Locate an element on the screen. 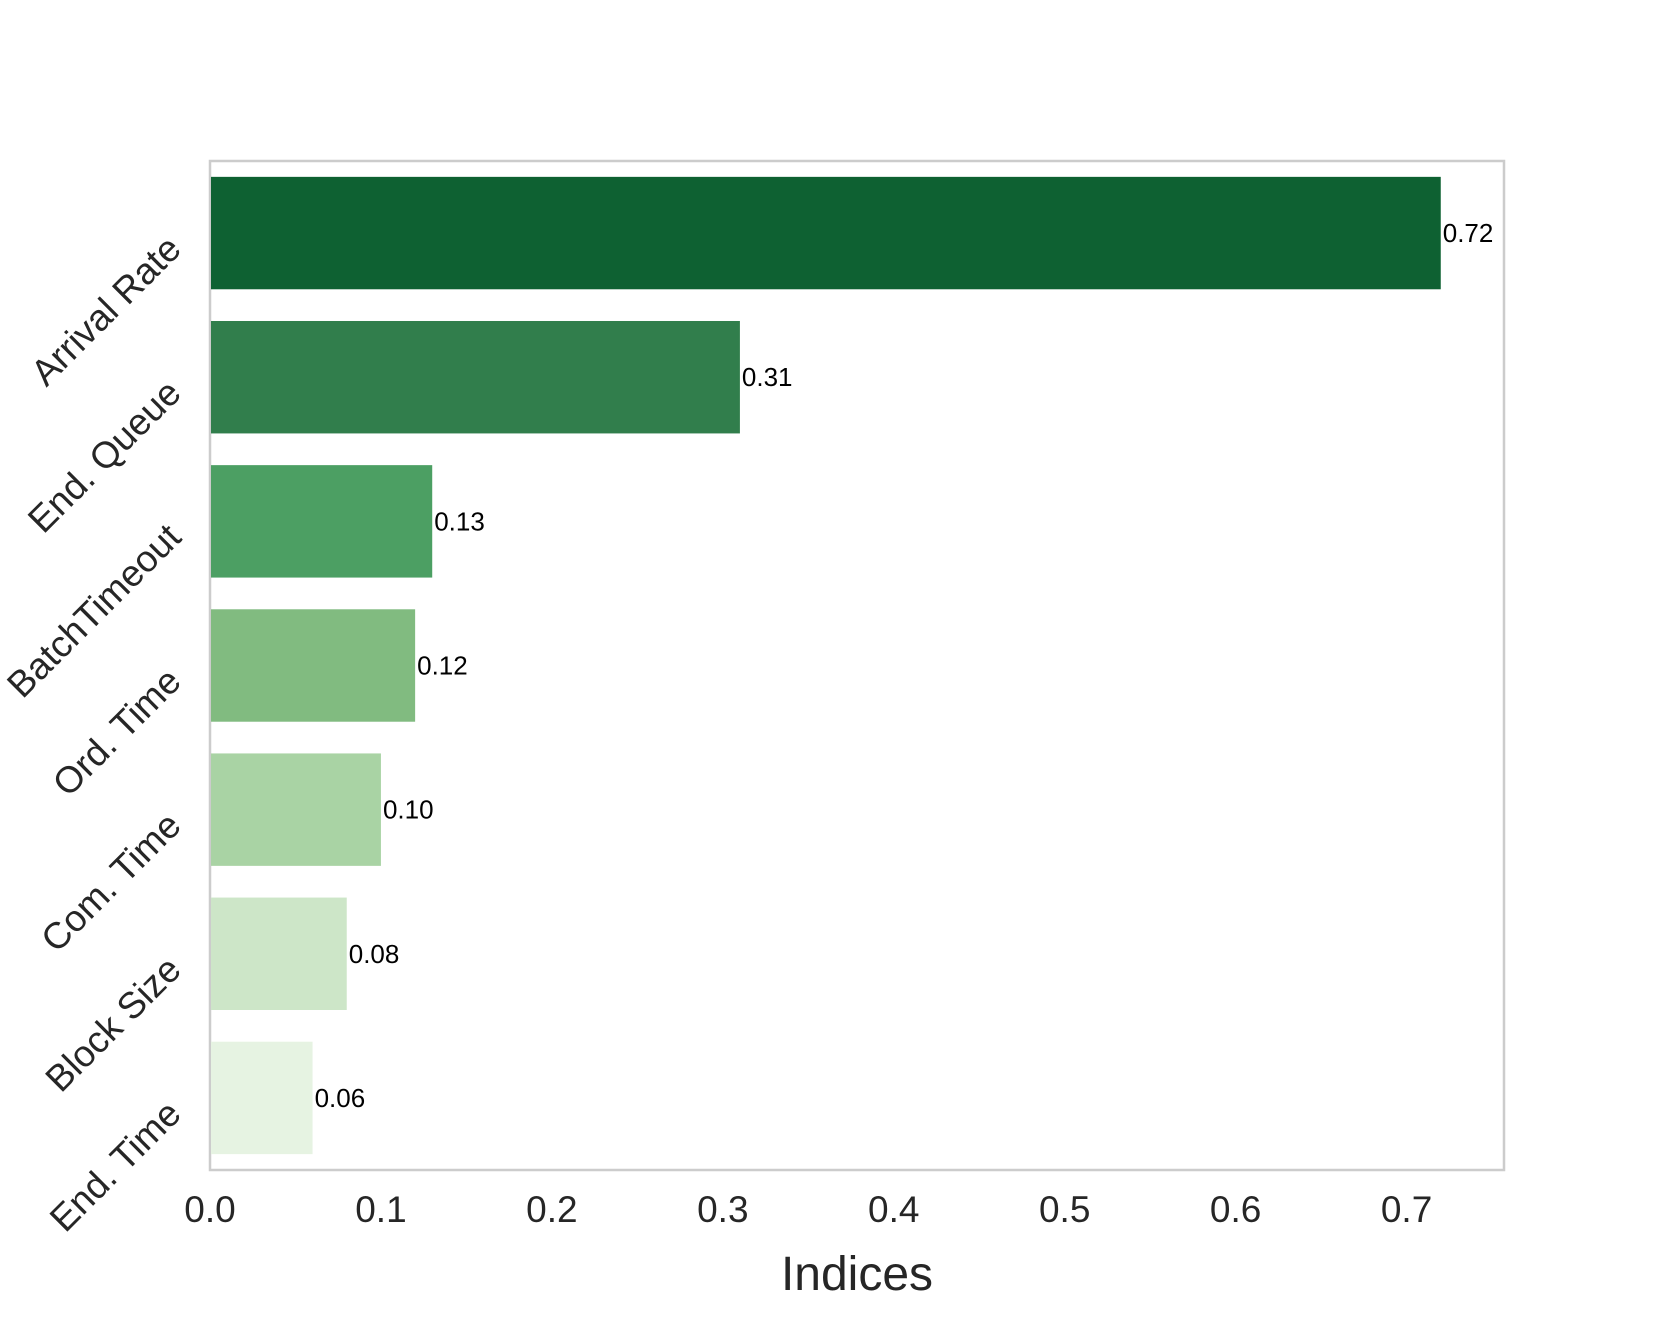 Image resolution: width=1661 pixels, height=1329 pixels. y-category-label: End. Time is located at coordinates (115, 1166).